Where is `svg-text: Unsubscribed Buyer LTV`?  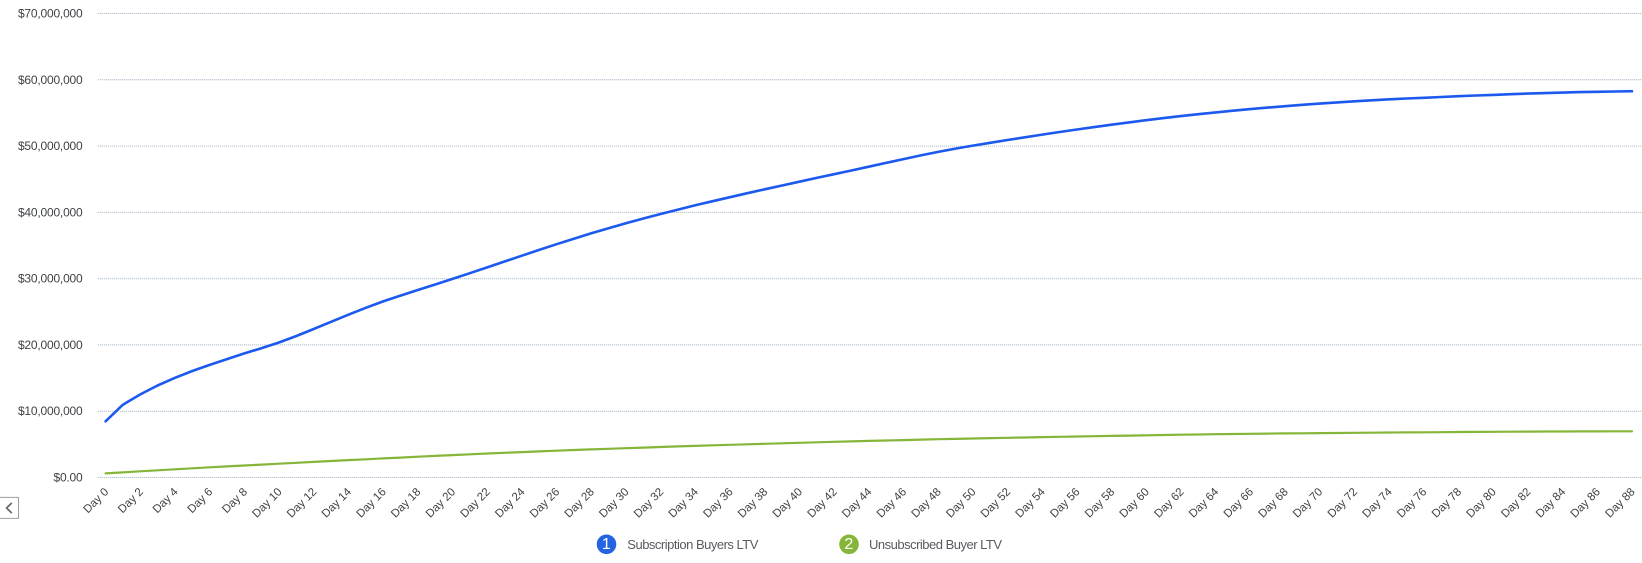
svg-text: Unsubscribed Buyer LTV is located at coordinates (935, 544).